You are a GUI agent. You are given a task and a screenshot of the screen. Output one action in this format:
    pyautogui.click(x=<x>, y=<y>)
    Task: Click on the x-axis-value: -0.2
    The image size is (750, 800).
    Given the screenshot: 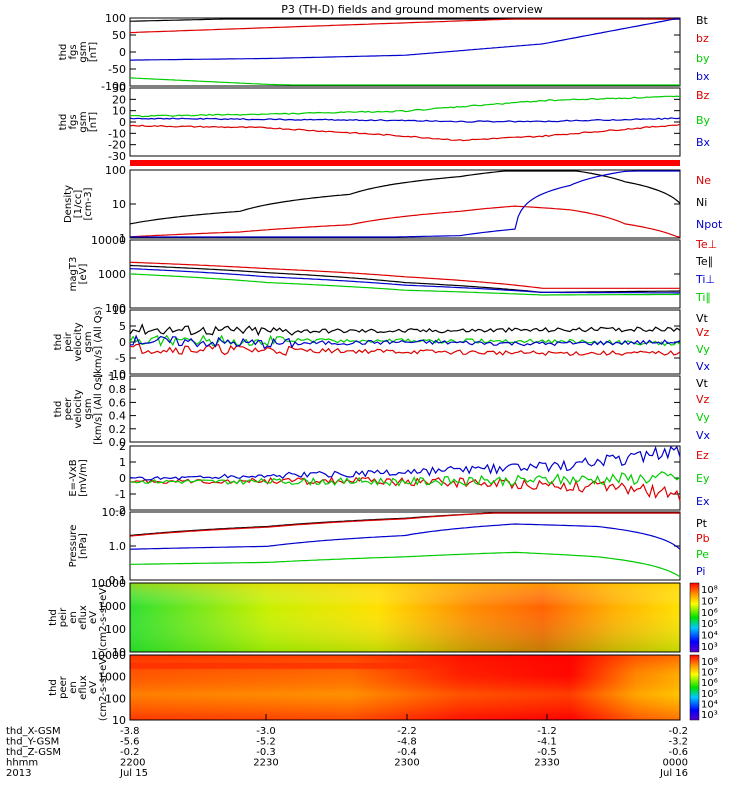 What is the action you would take?
    pyautogui.click(x=130, y=752)
    